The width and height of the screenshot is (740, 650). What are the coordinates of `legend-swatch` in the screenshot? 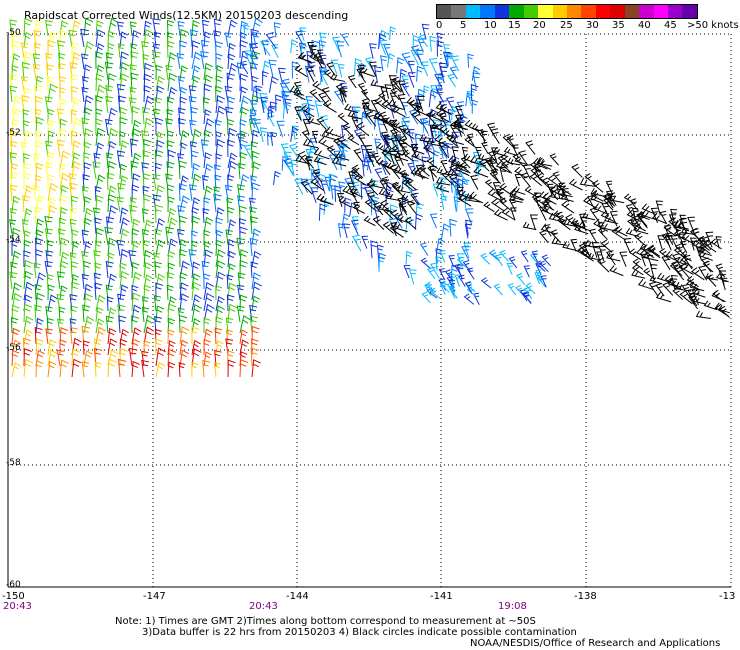 It's located at (646, 11).